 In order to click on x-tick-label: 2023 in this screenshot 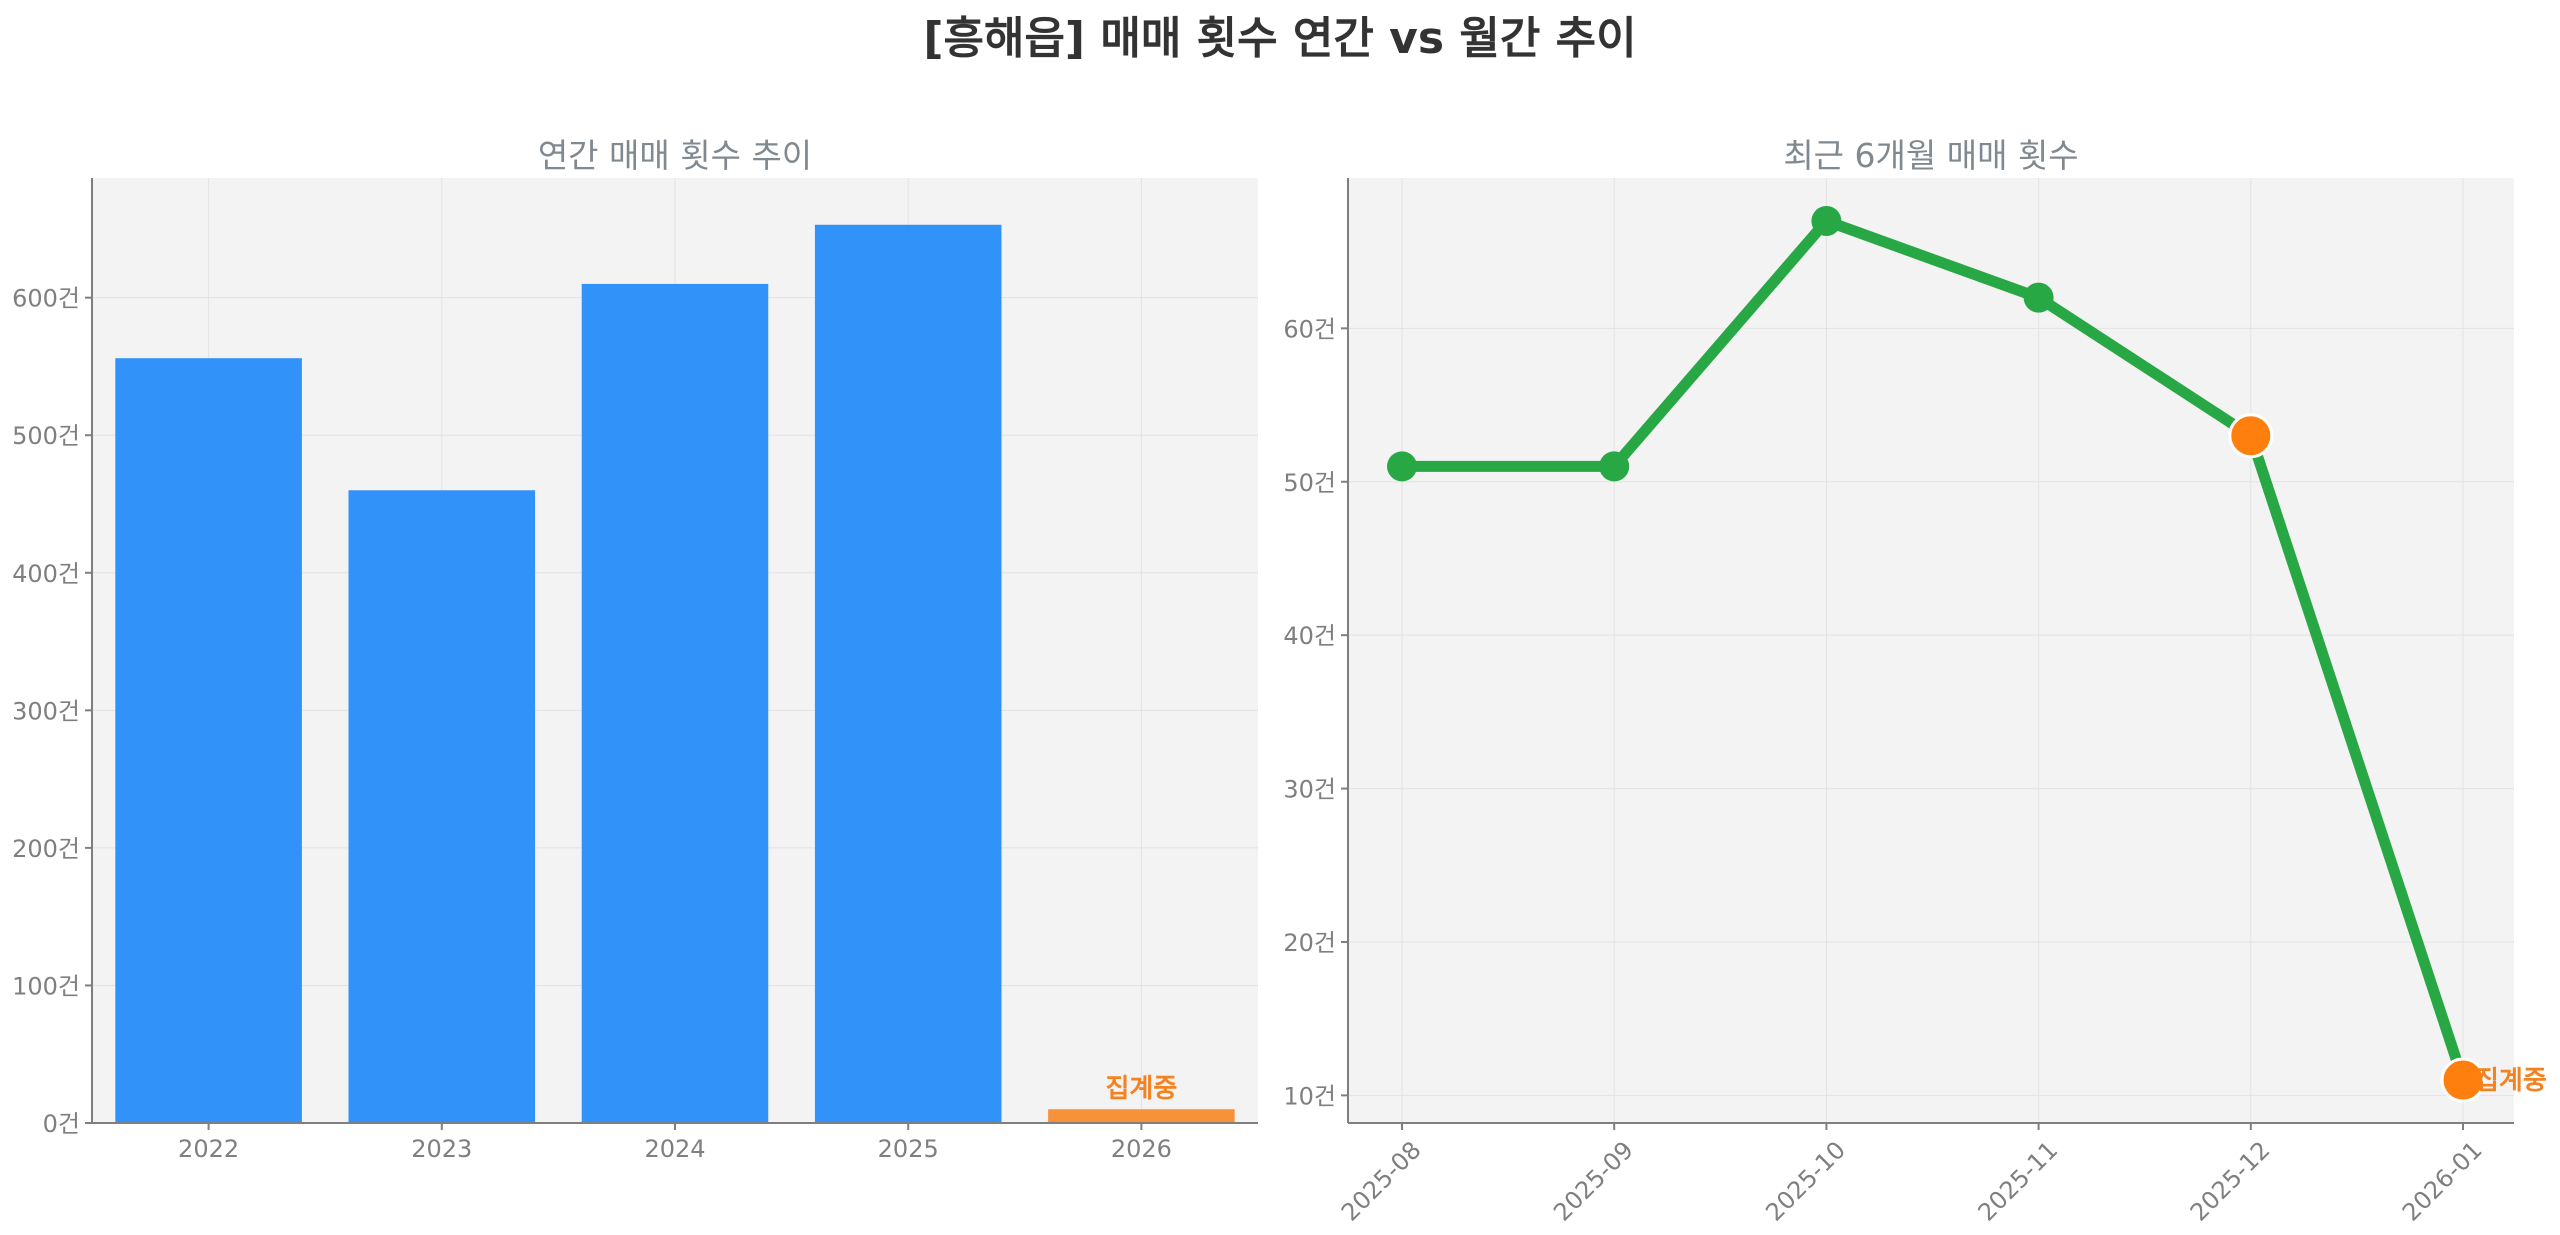, I will do `click(441, 1149)`.